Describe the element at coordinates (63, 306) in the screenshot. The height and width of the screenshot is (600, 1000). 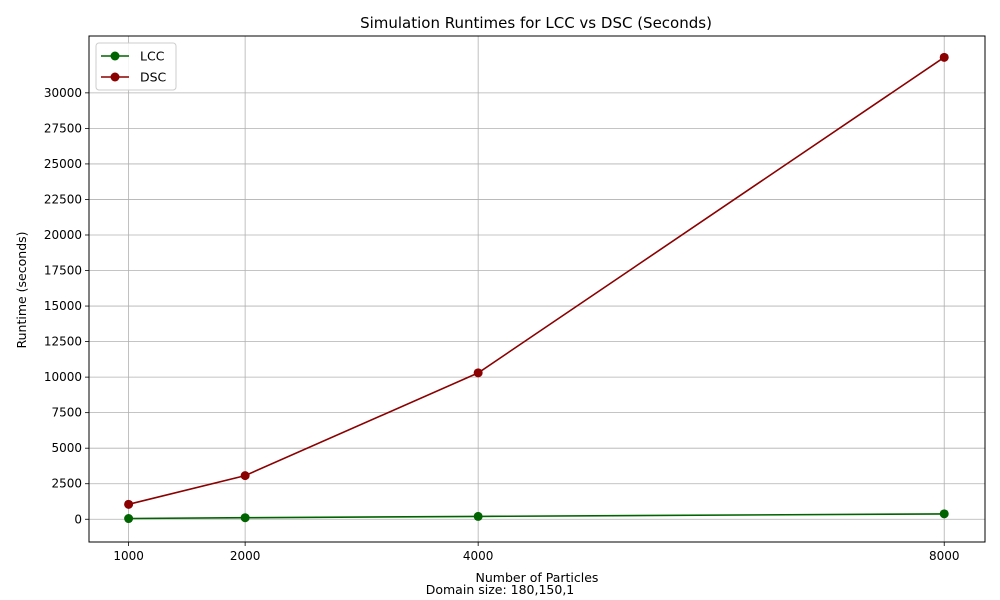
I see `y-tick-label: 15000` at that location.